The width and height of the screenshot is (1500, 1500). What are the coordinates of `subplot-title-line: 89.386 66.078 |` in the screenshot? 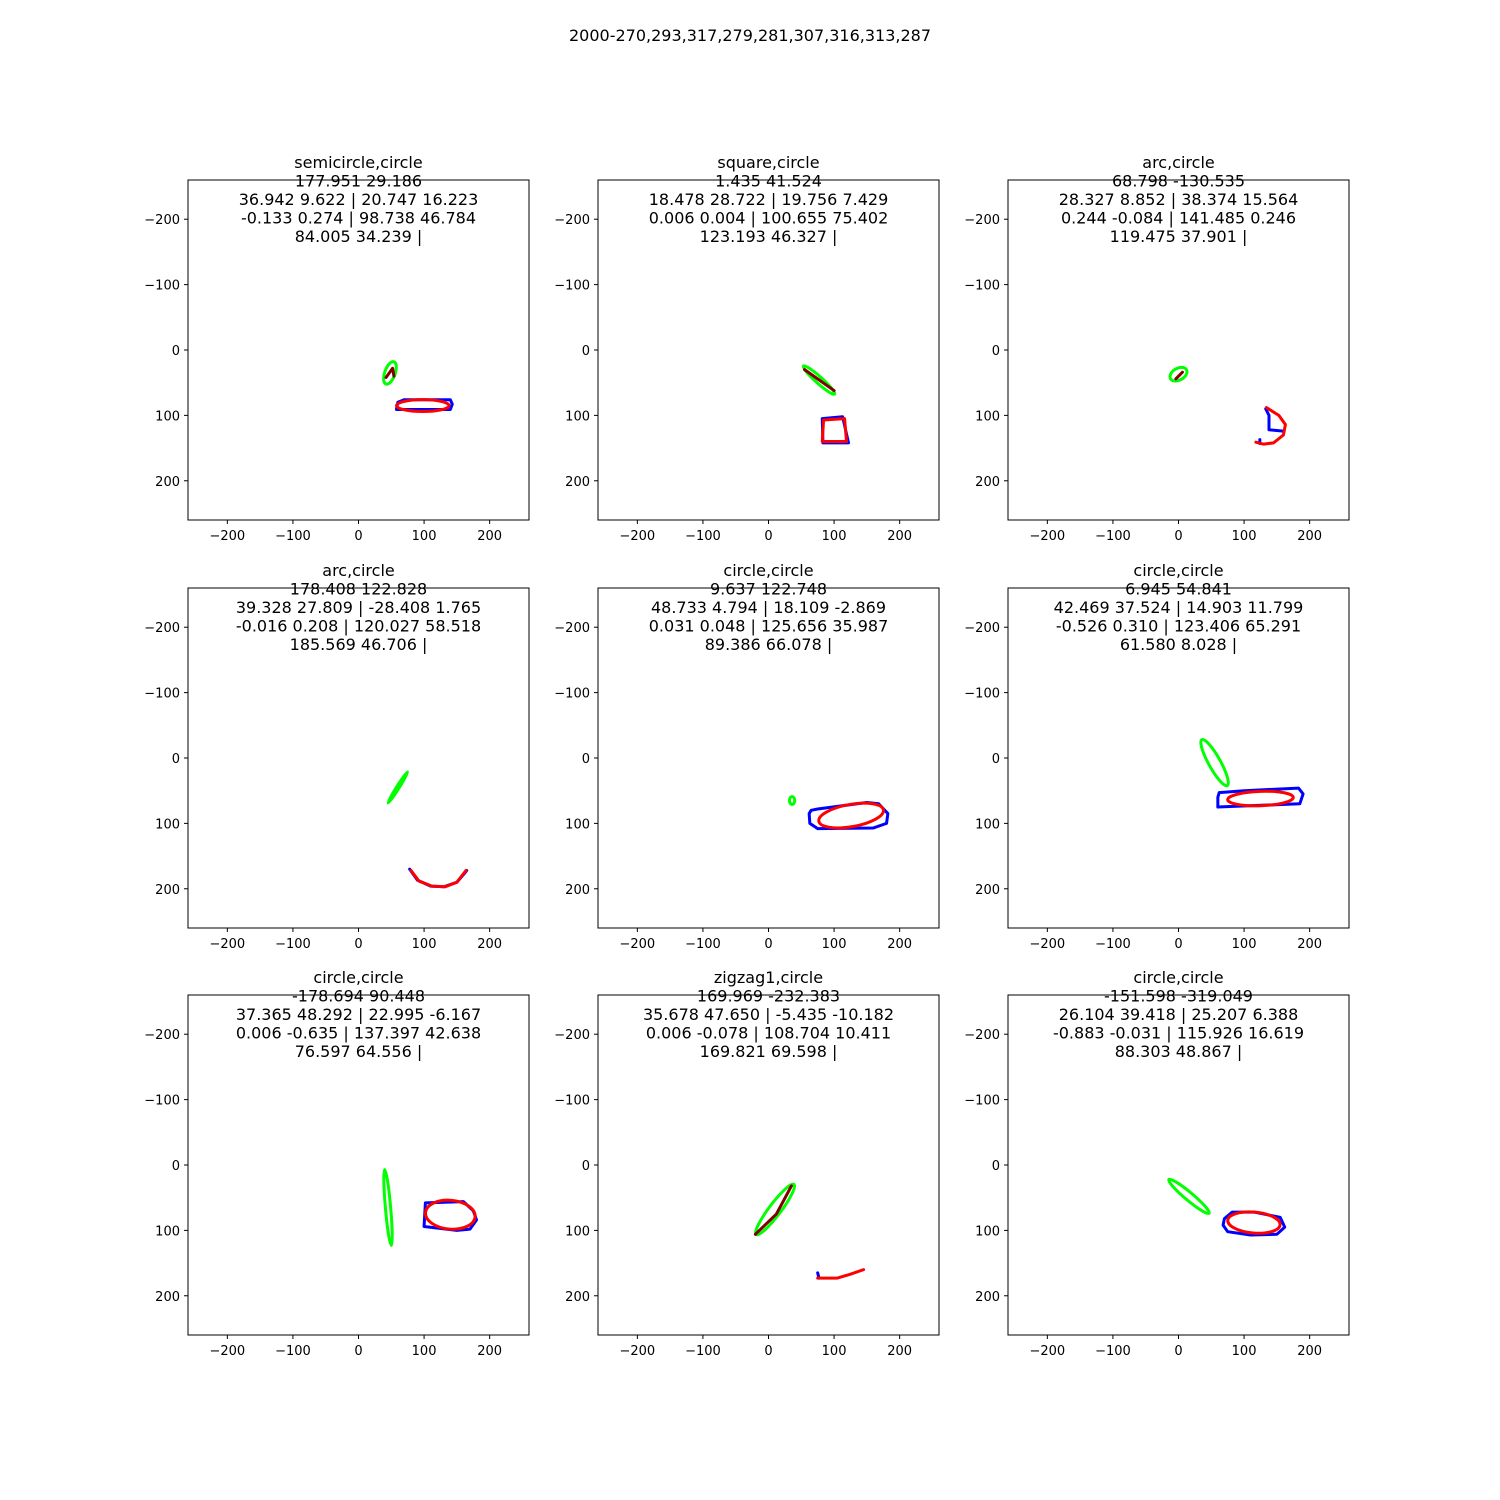 It's located at (769, 644).